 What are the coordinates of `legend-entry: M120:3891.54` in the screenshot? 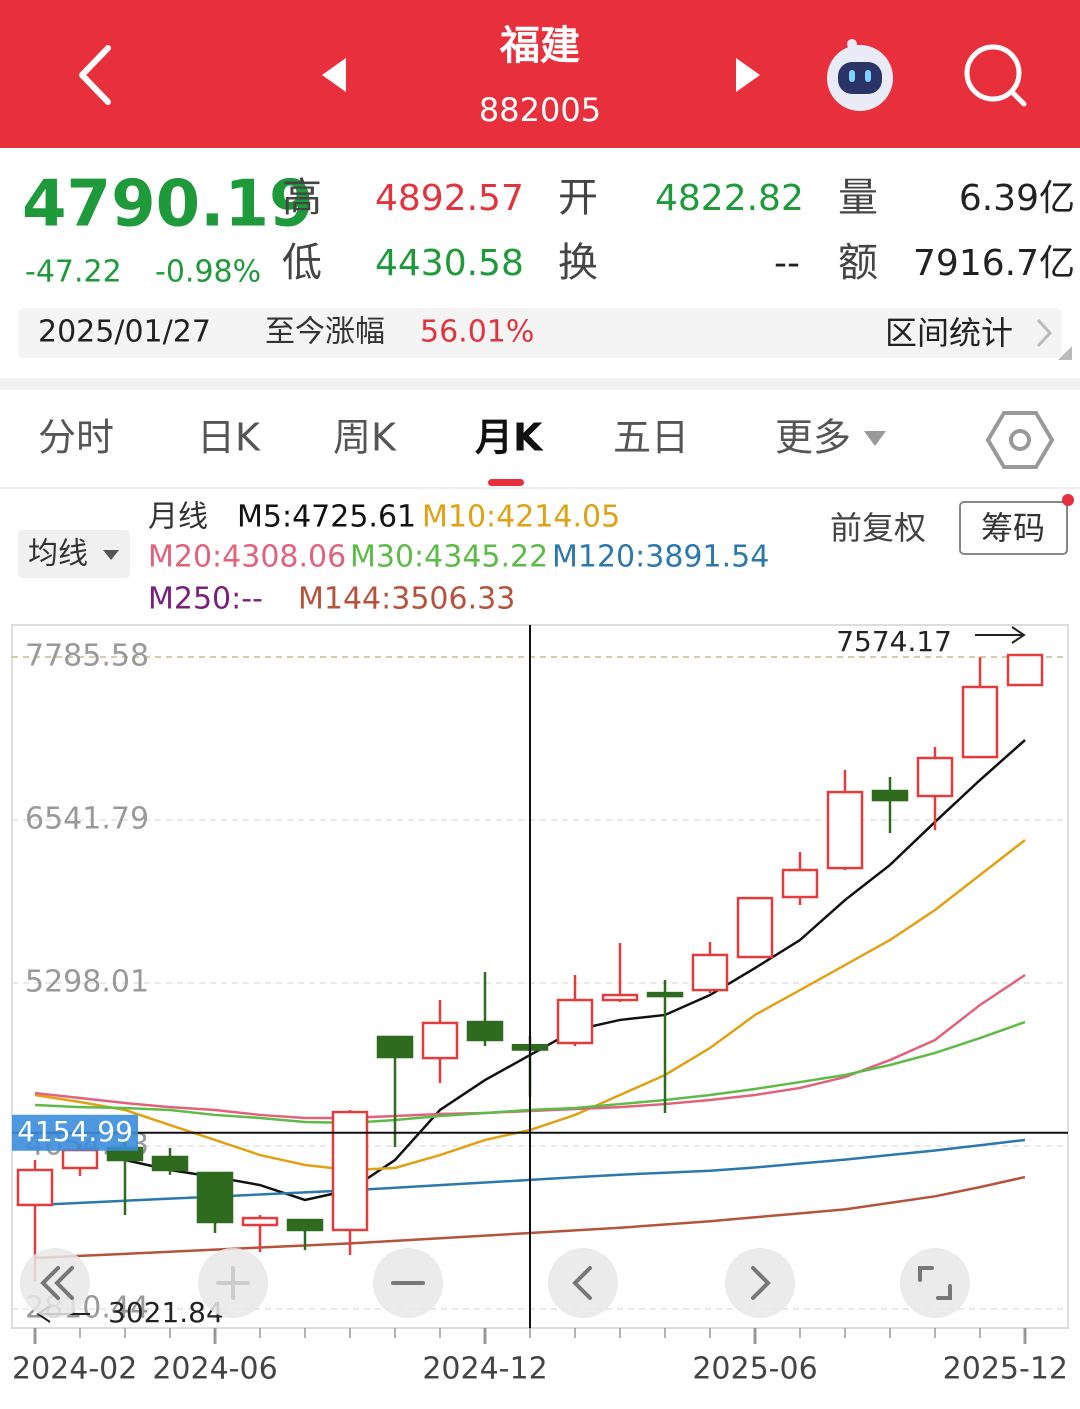 It's located at (660, 557).